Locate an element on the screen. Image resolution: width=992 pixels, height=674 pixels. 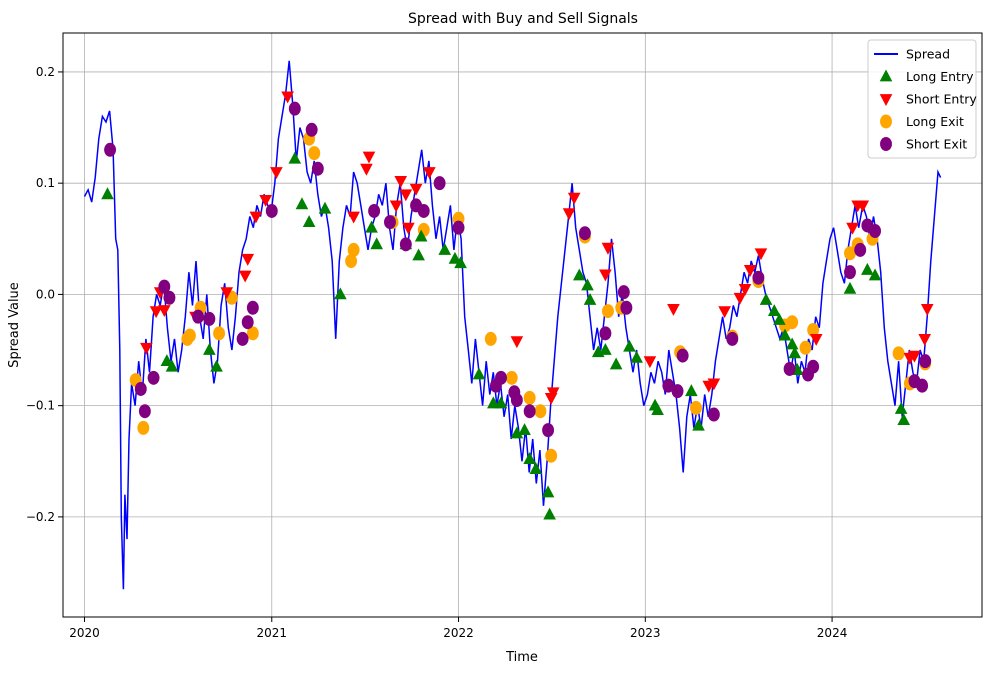
y-tick-label: 0.0 is located at coordinates (45, 294).